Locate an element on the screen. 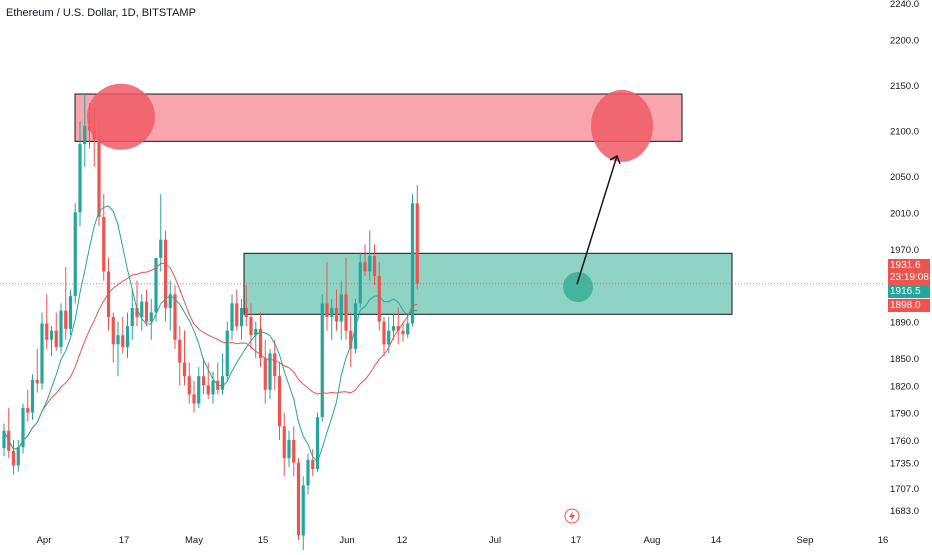 The image size is (932, 555). x-tick-label: 12 is located at coordinates (402, 540).